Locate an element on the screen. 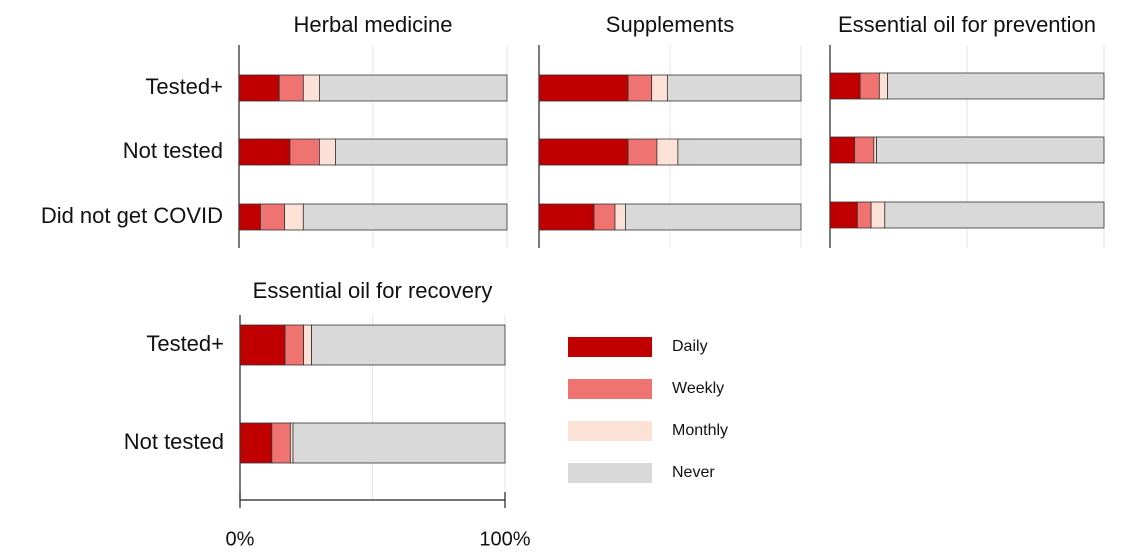 Image resolution: width=1123 pixels, height=554 pixels. legend-label: Weekly is located at coordinates (698, 388).